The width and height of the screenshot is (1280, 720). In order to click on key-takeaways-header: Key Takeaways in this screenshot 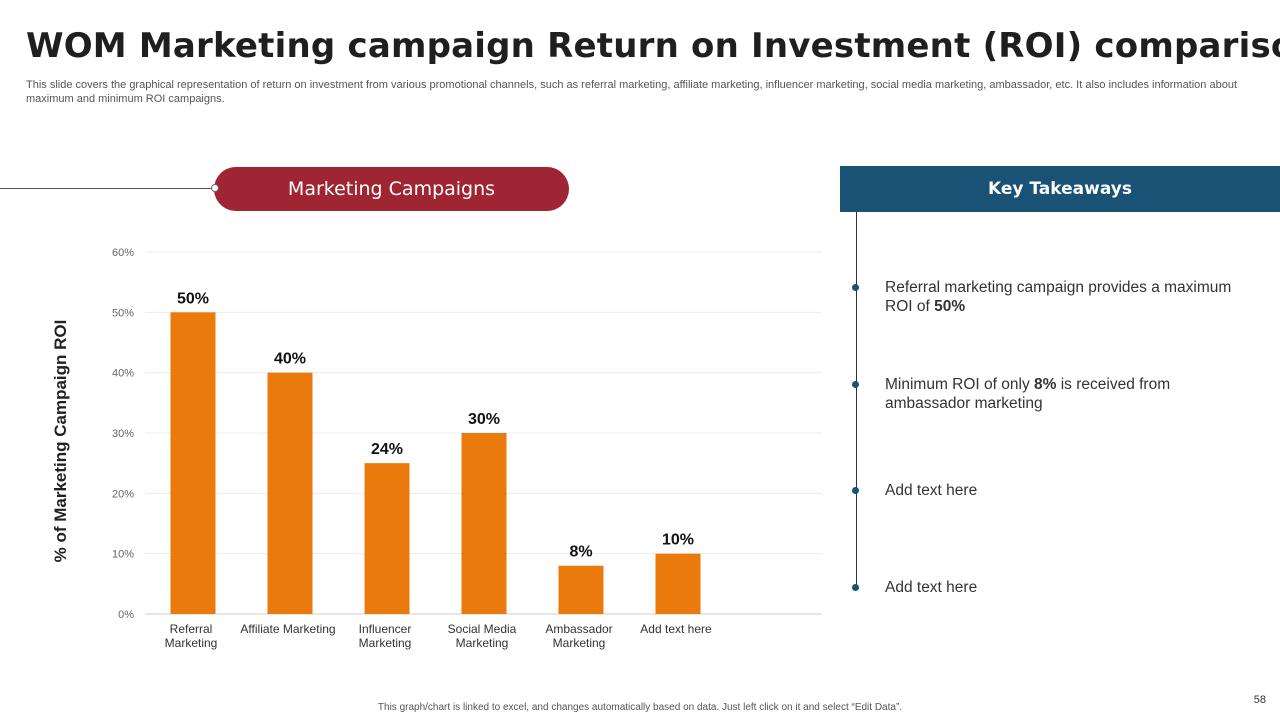, I will do `click(1060, 189)`.